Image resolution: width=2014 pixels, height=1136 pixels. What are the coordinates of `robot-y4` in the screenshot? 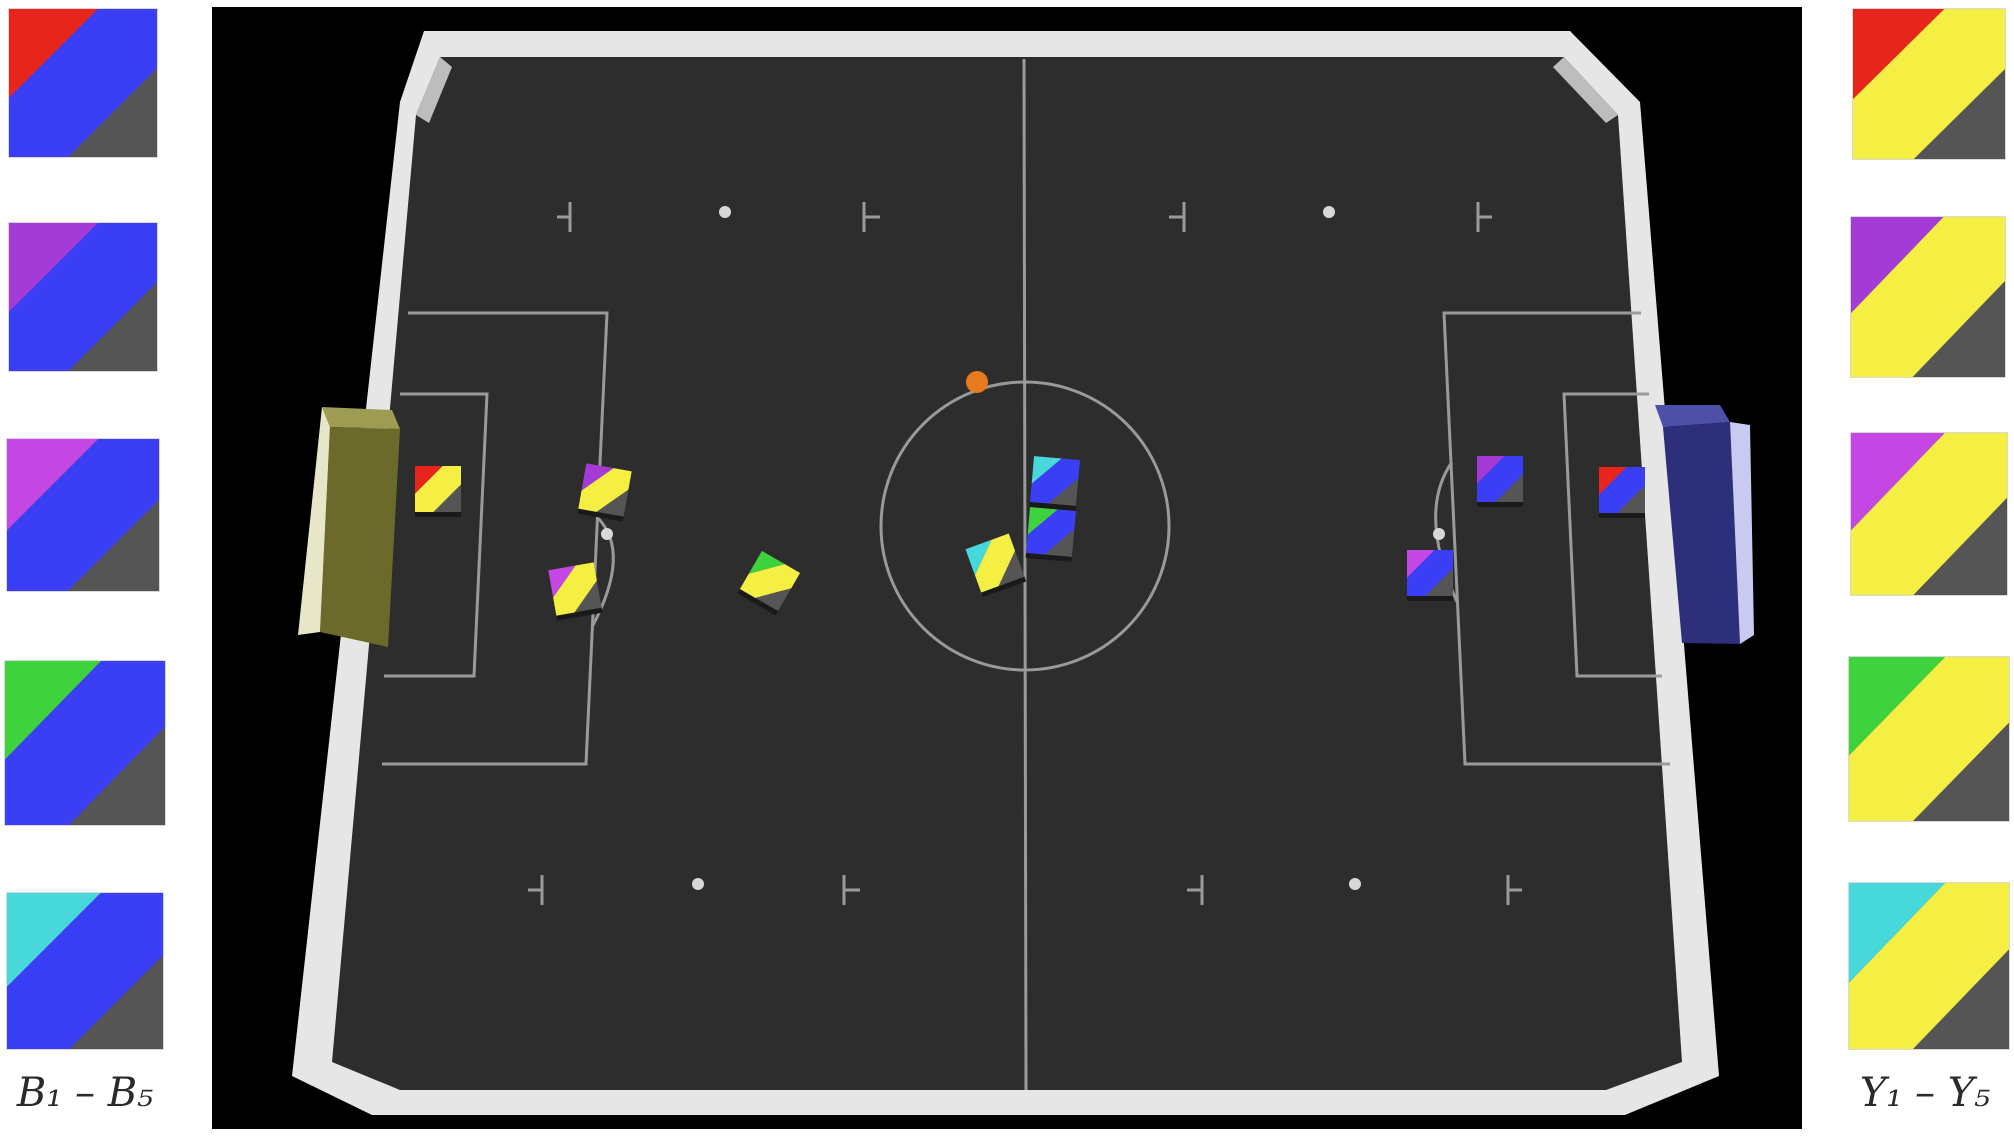 It's located at (769, 583).